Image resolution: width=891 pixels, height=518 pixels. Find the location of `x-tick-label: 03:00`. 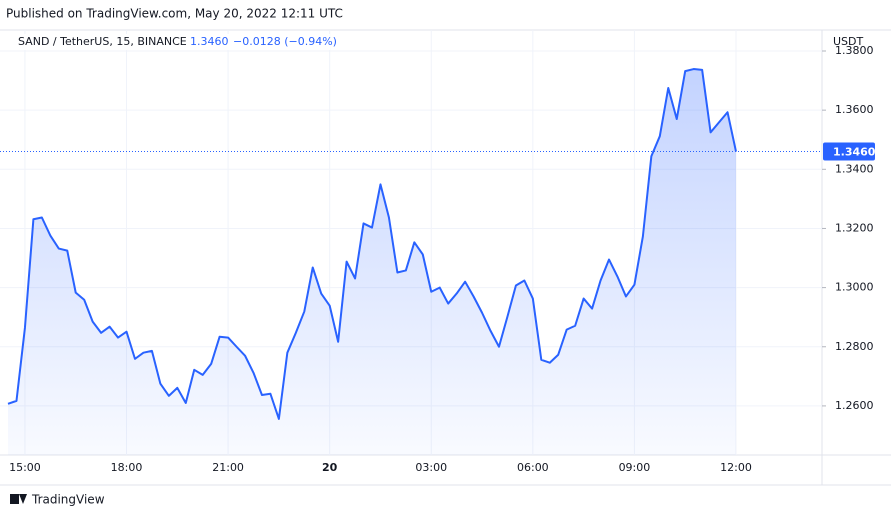

x-tick-label: 03:00 is located at coordinates (431, 467).